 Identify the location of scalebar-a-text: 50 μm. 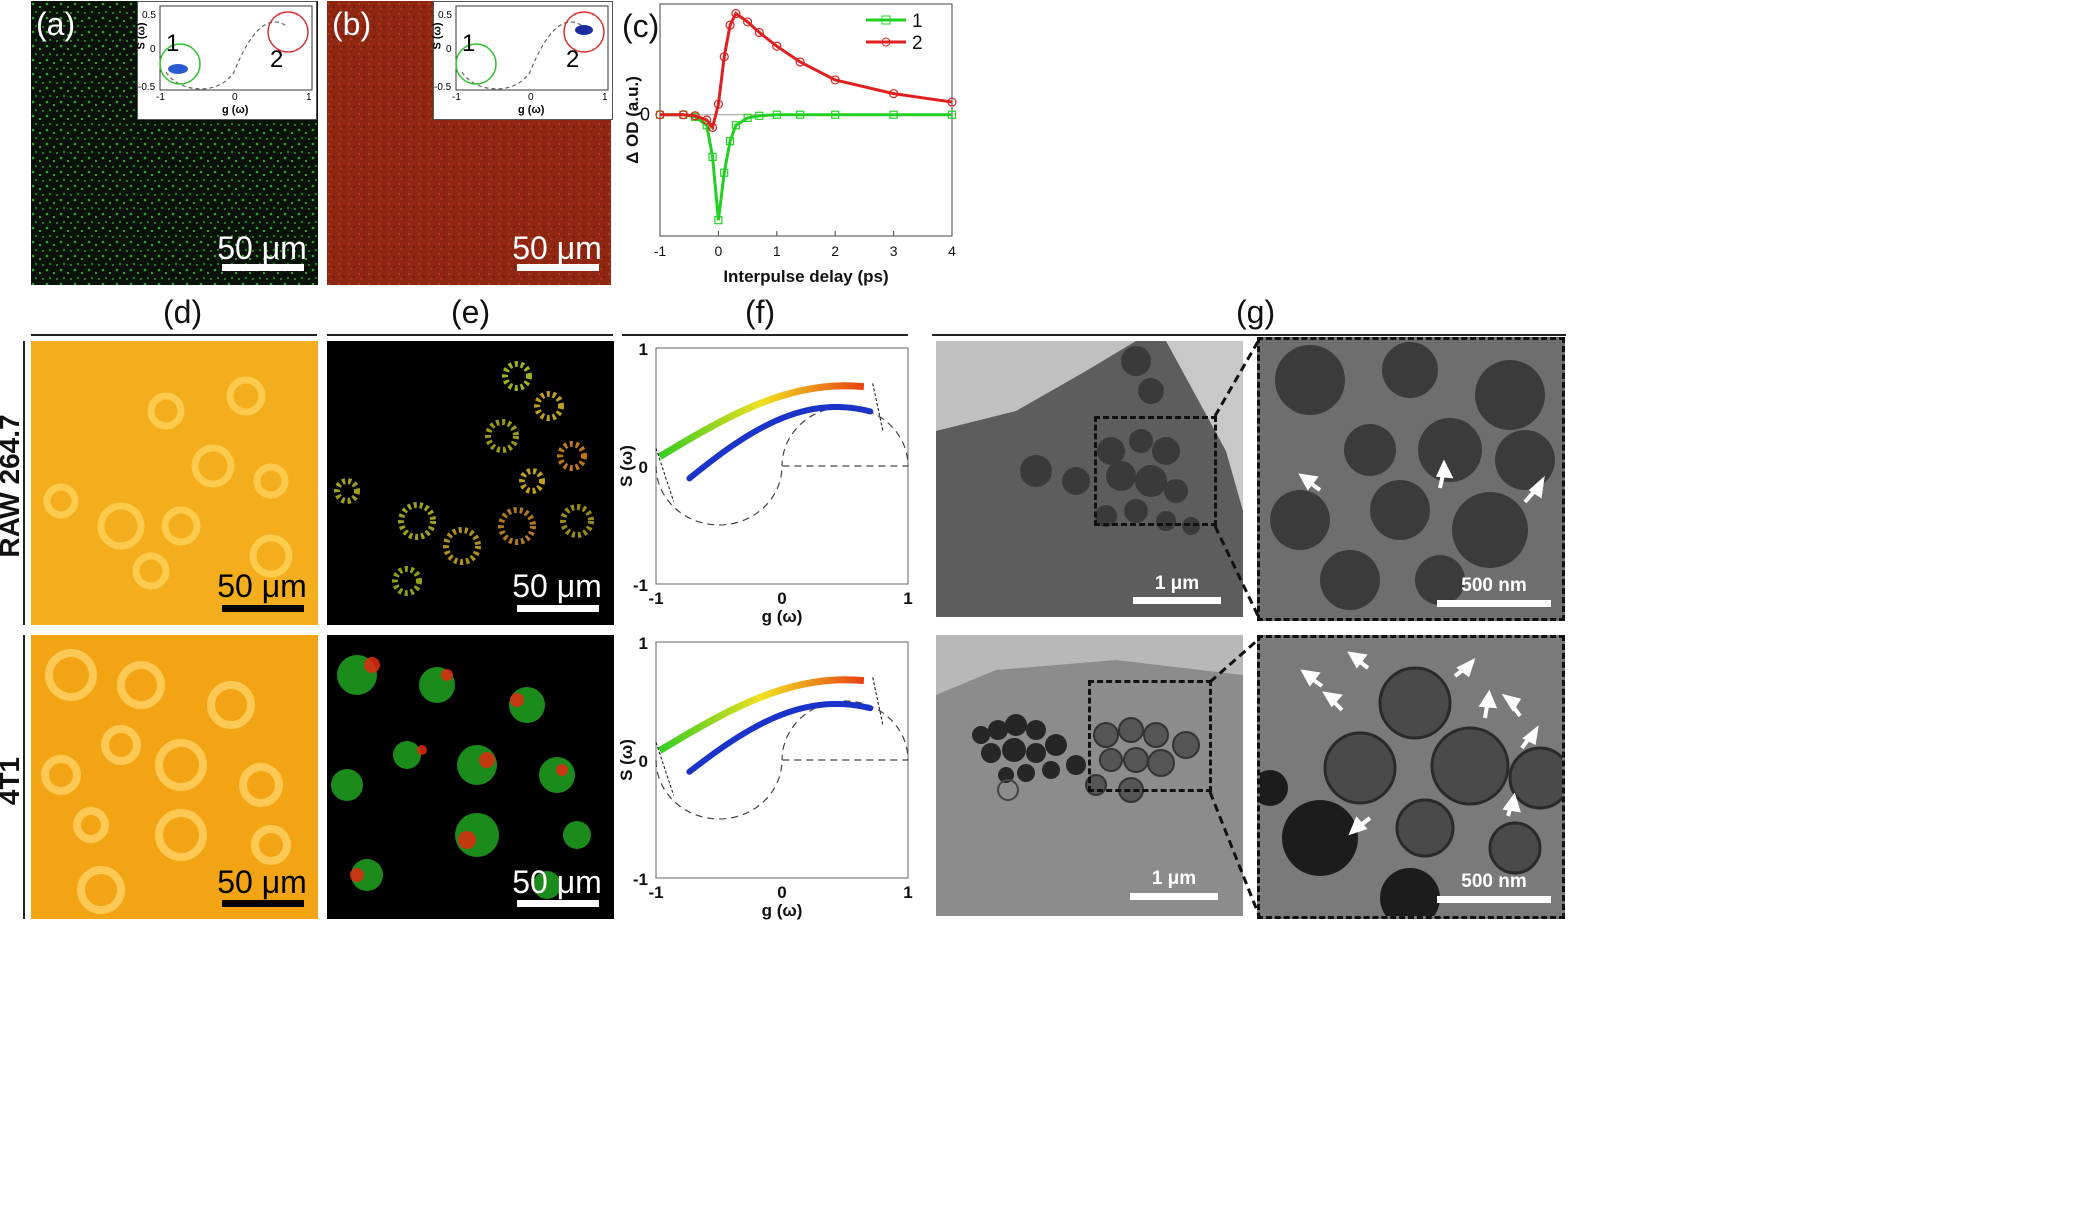
(262, 248).